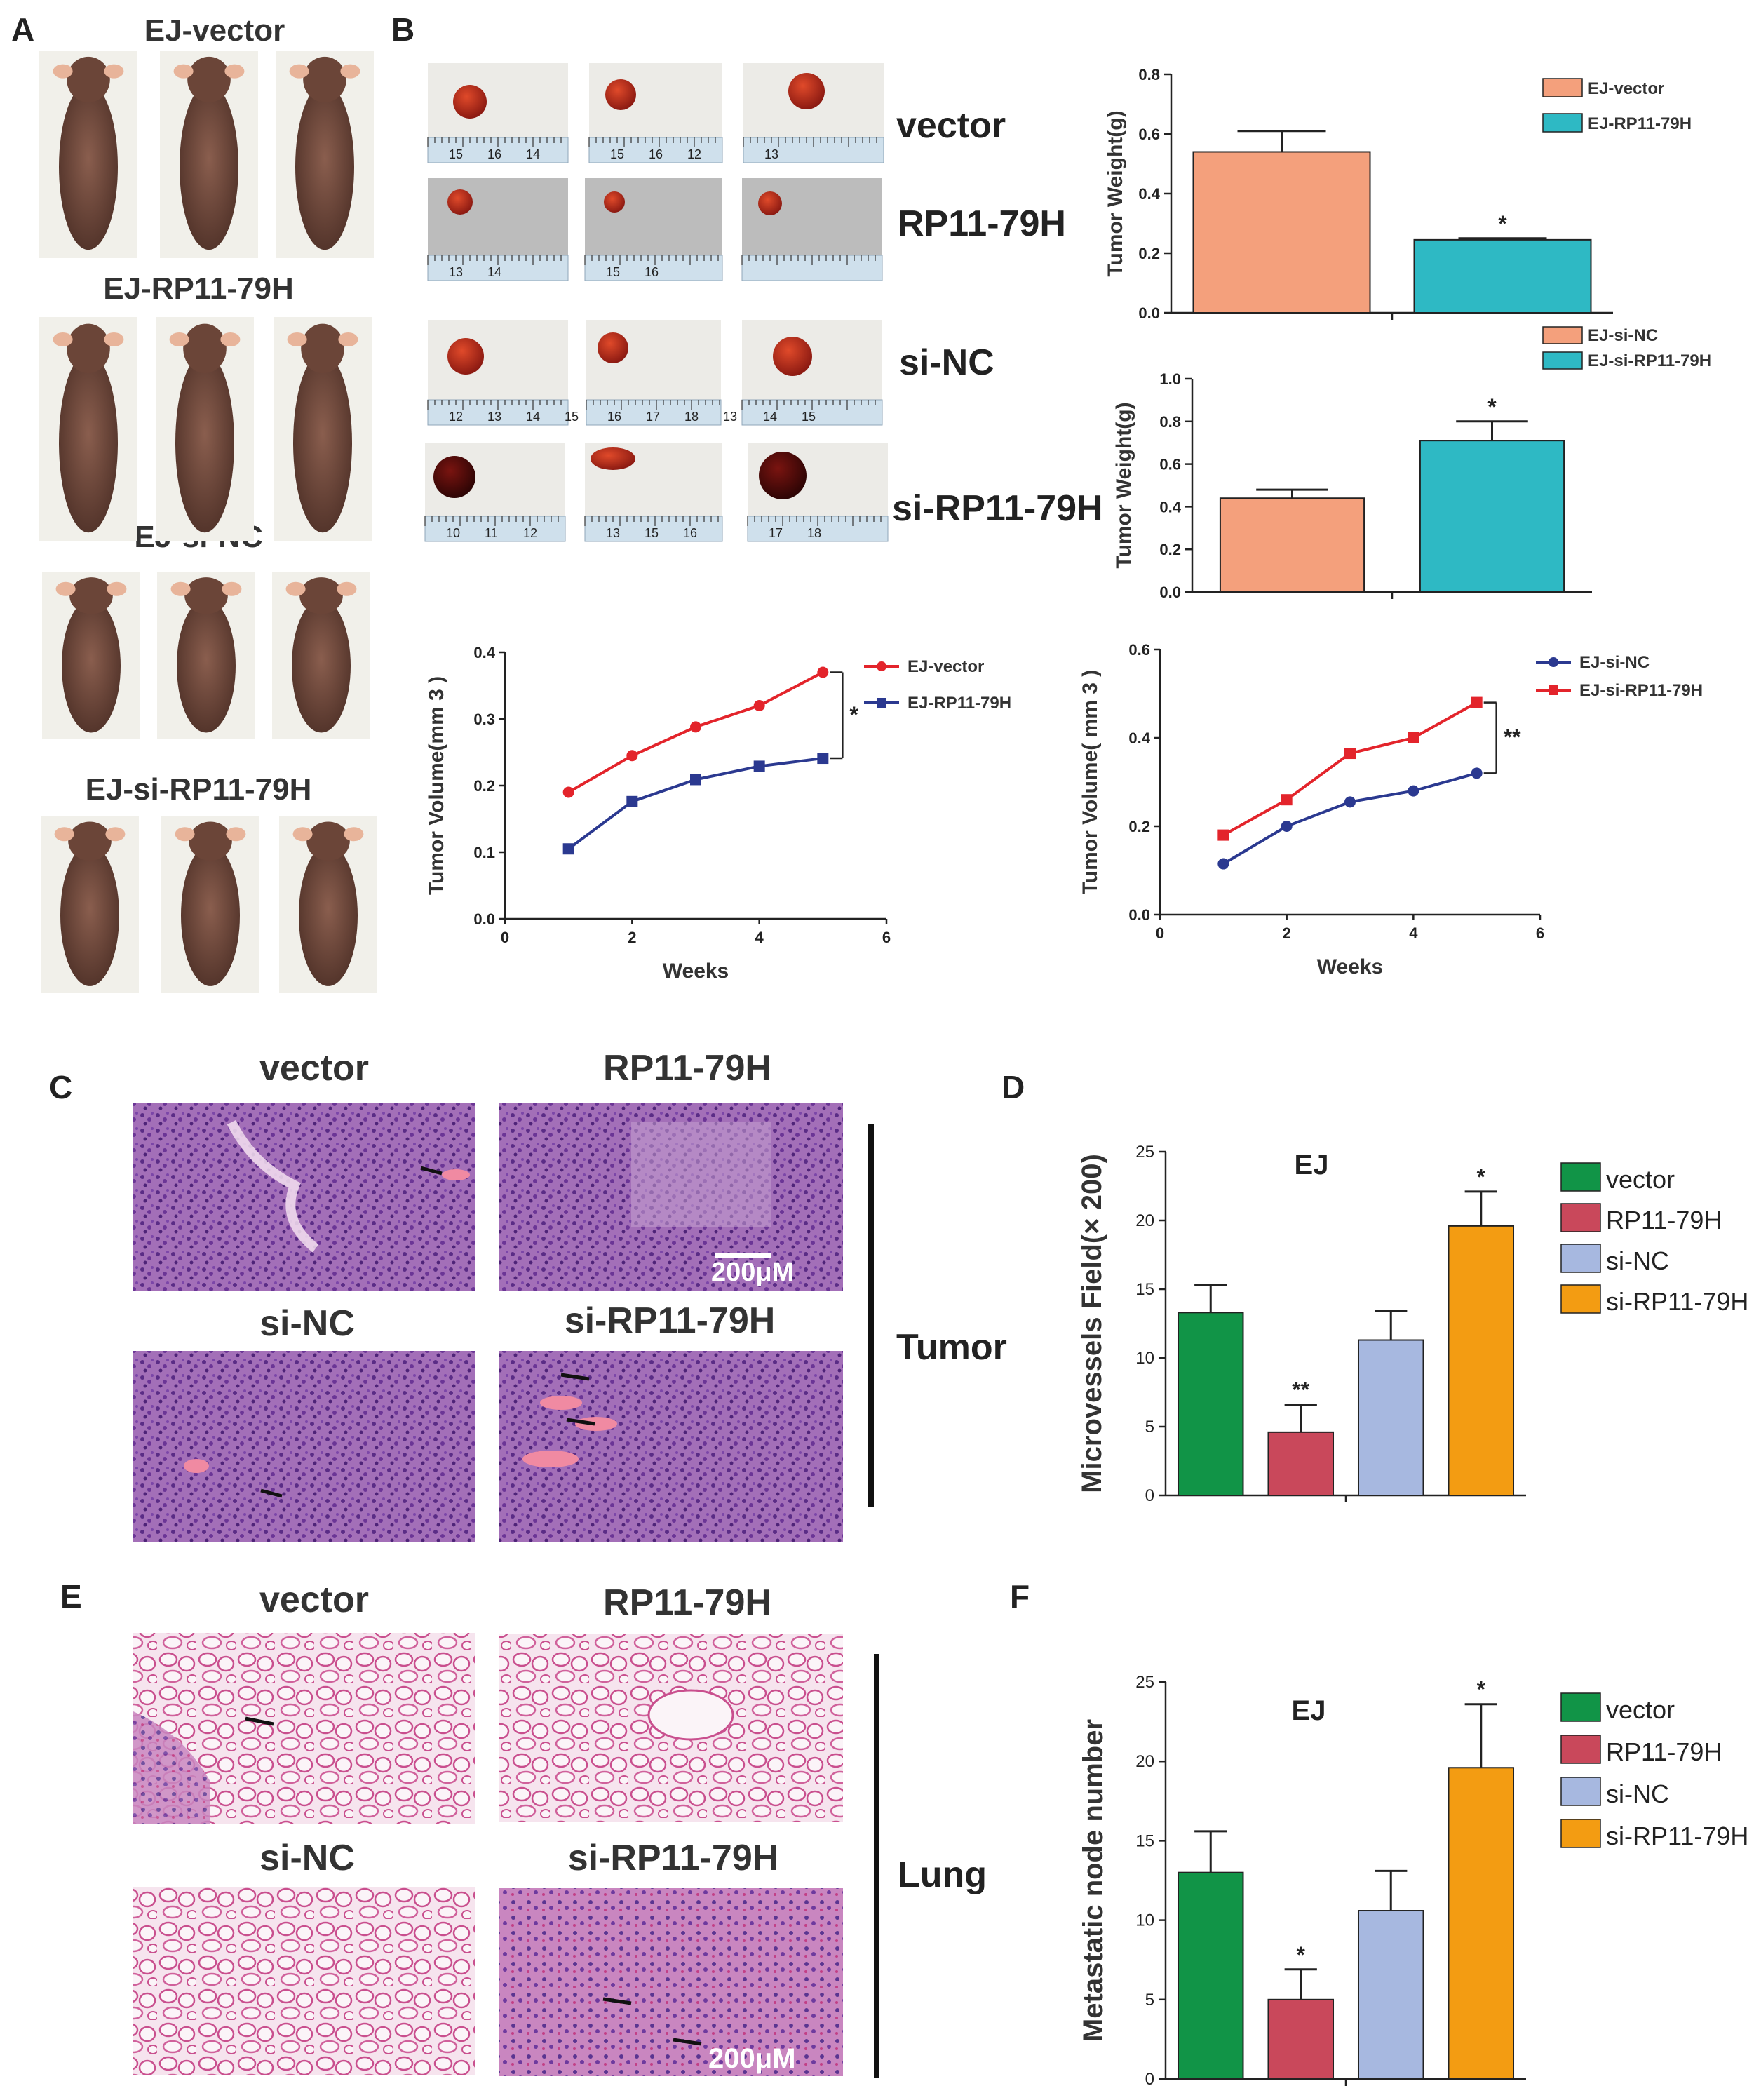 The width and height of the screenshot is (1754, 2100). Describe the element at coordinates (1309, 1710) in the screenshot. I see `chart-title: EJ` at that location.